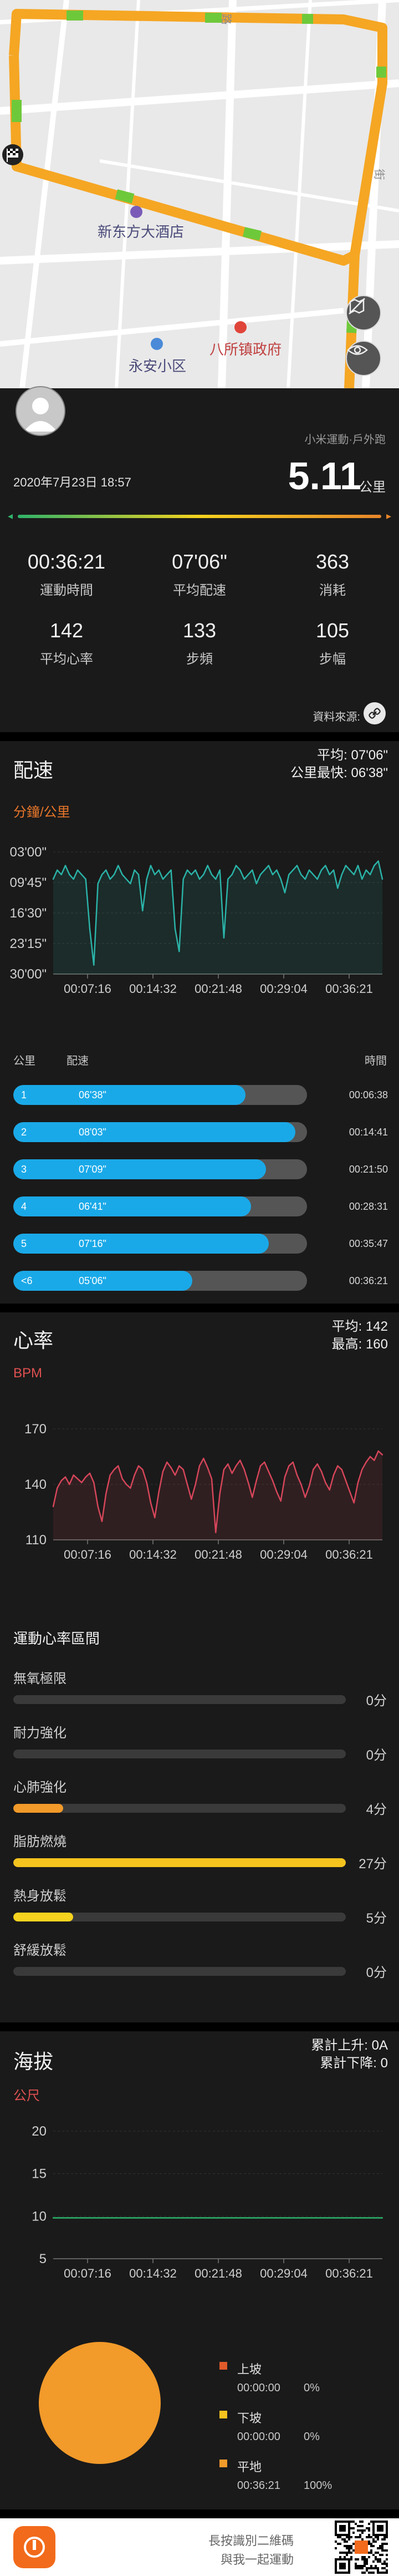  What do you see at coordinates (10, 515) in the screenshot?
I see `slow-marker-icon: ◂` at bounding box center [10, 515].